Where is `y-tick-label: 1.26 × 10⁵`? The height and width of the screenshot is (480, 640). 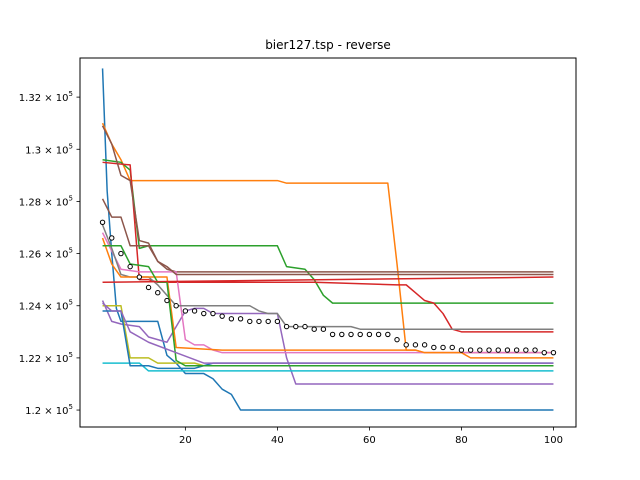 y-tick-label: 1.26 × 10⁵ is located at coordinates (46, 254).